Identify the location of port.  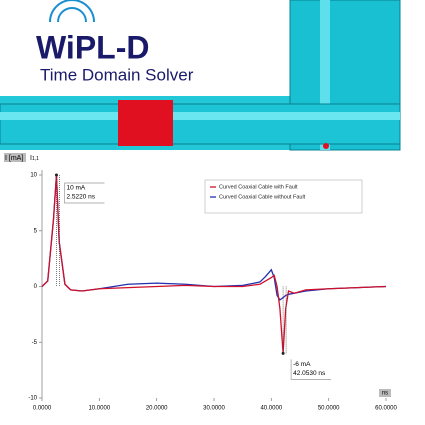
(326, 146).